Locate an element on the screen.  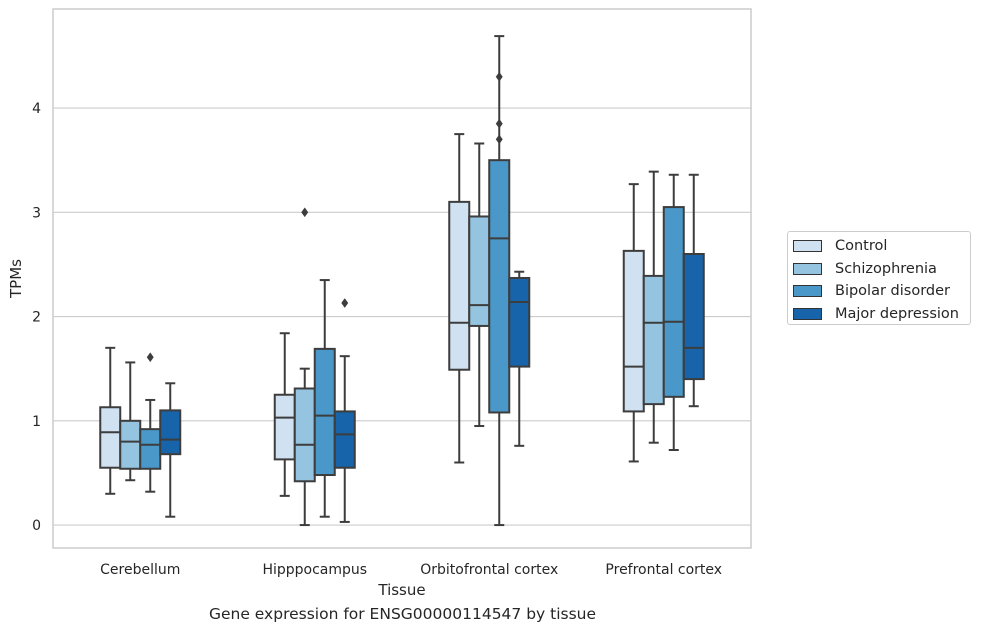
box-hipppocampus-bipolar-disorder-iqr is located at coordinates (324, 412).